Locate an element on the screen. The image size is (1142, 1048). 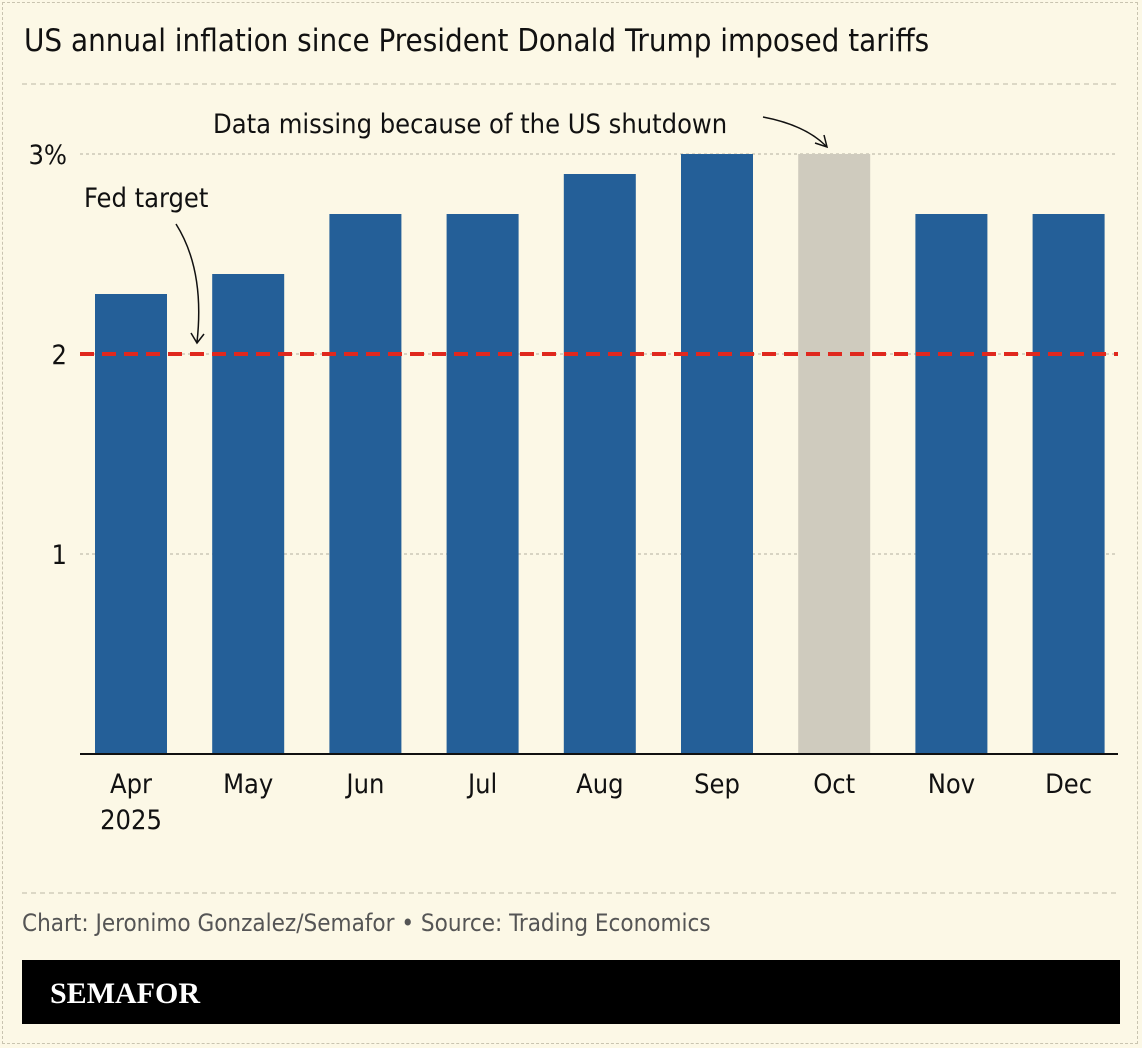
x-tick-label: May is located at coordinates (248, 784).